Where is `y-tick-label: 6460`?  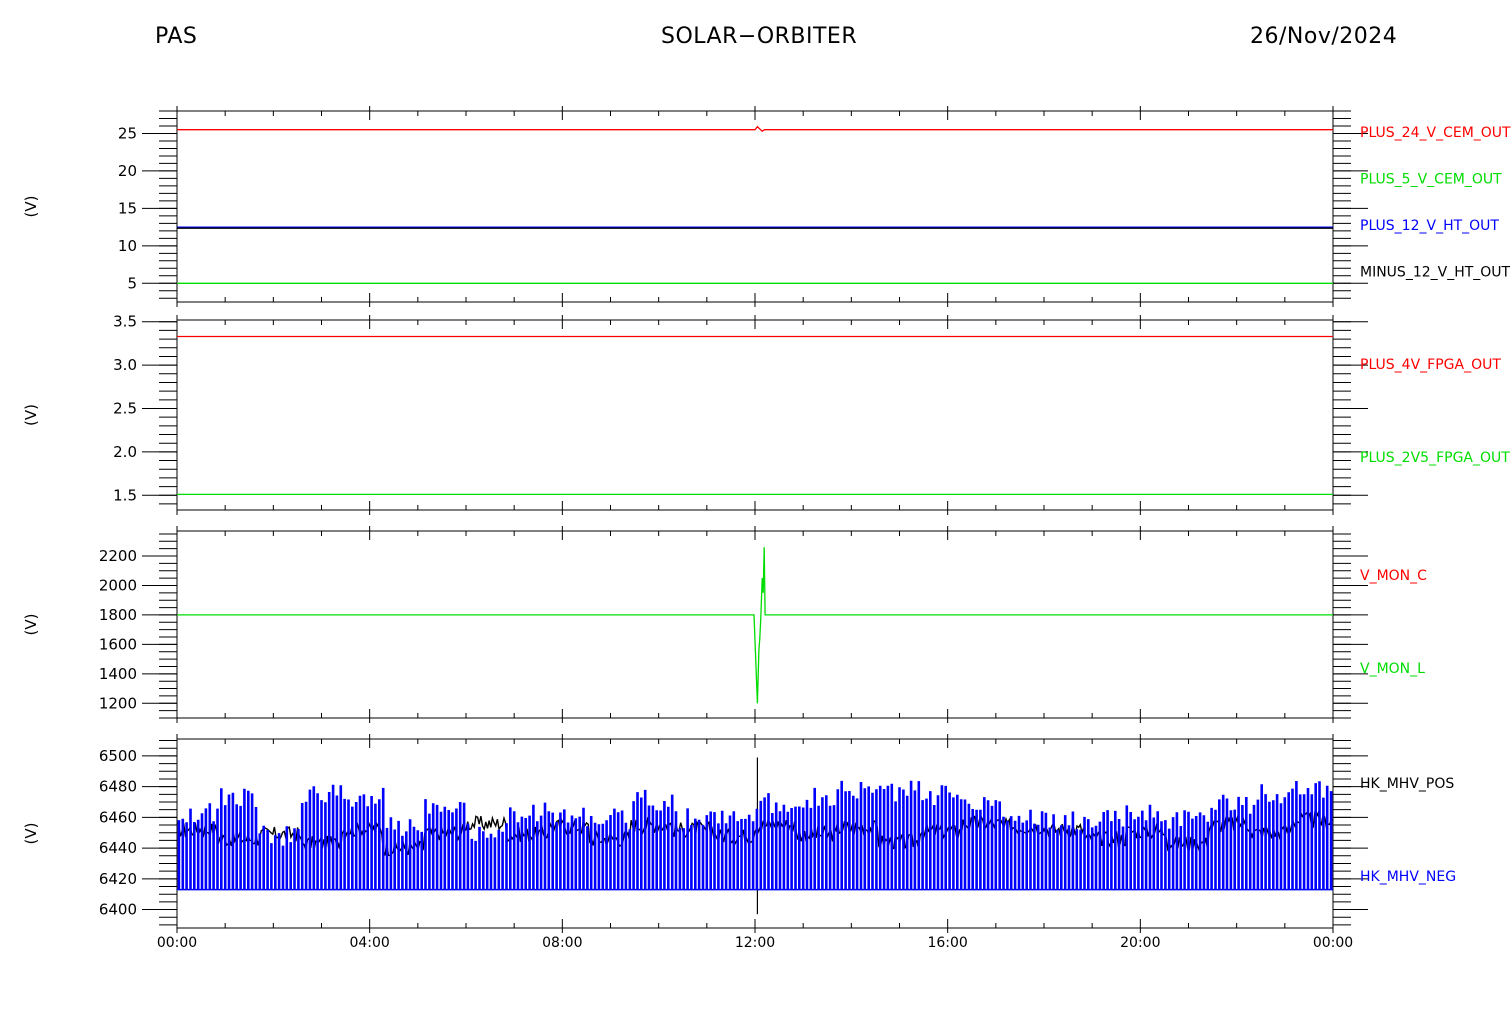 y-tick-label: 6460 is located at coordinates (118, 817).